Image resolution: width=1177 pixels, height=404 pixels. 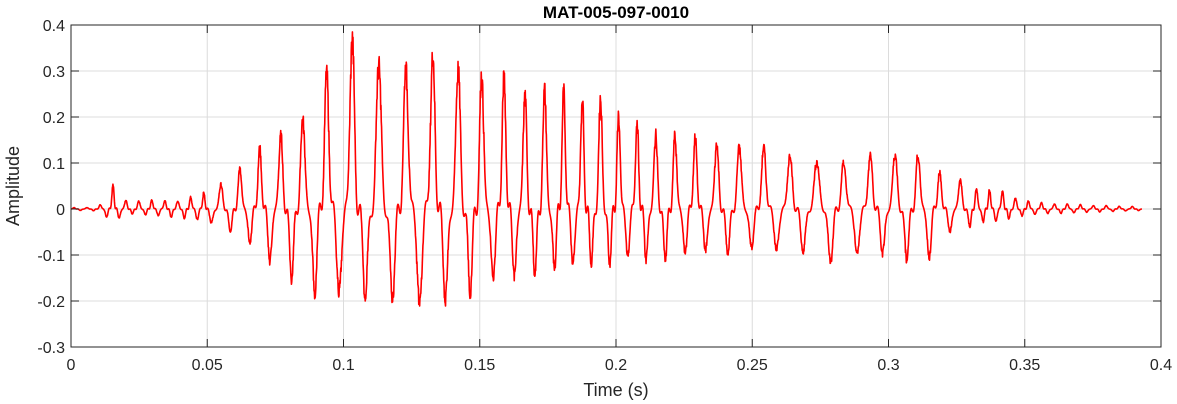 What do you see at coordinates (60, 210) in the screenshot?
I see `y-tick-label: 0` at bounding box center [60, 210].